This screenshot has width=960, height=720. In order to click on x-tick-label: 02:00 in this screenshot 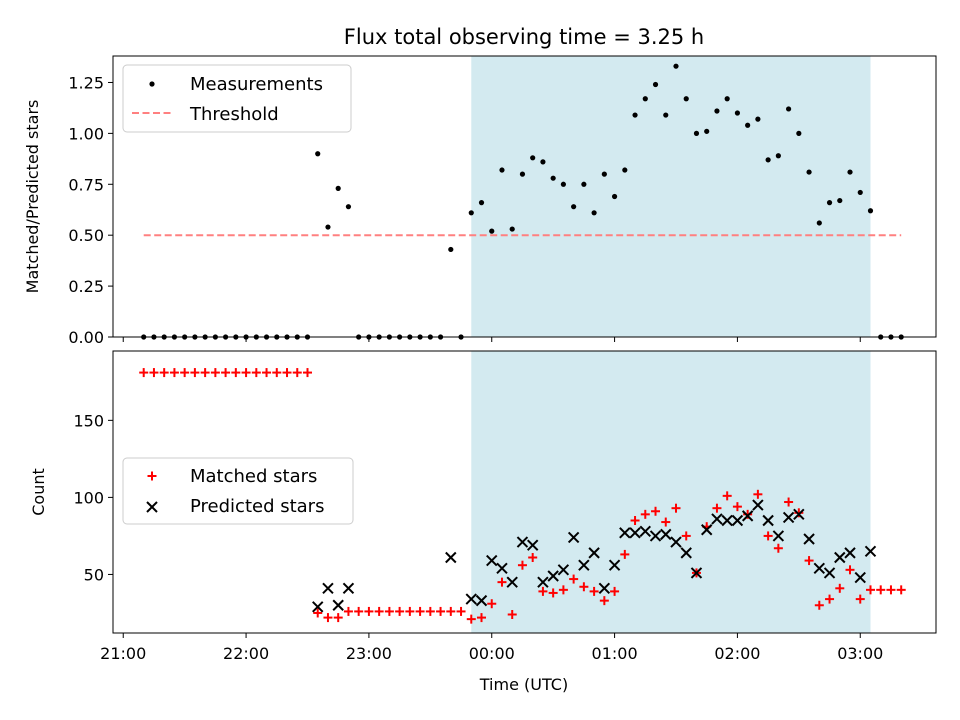, I will do `click(737, 653)`.